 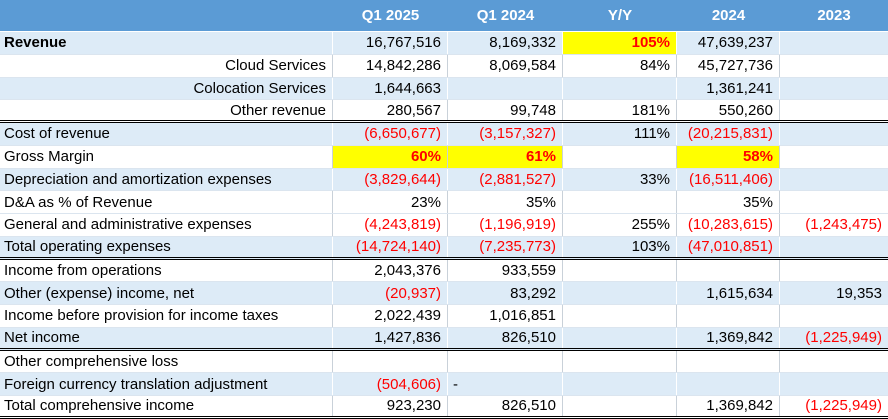 I want to click on cell-yy: 84%, so click(x=620, y=65).